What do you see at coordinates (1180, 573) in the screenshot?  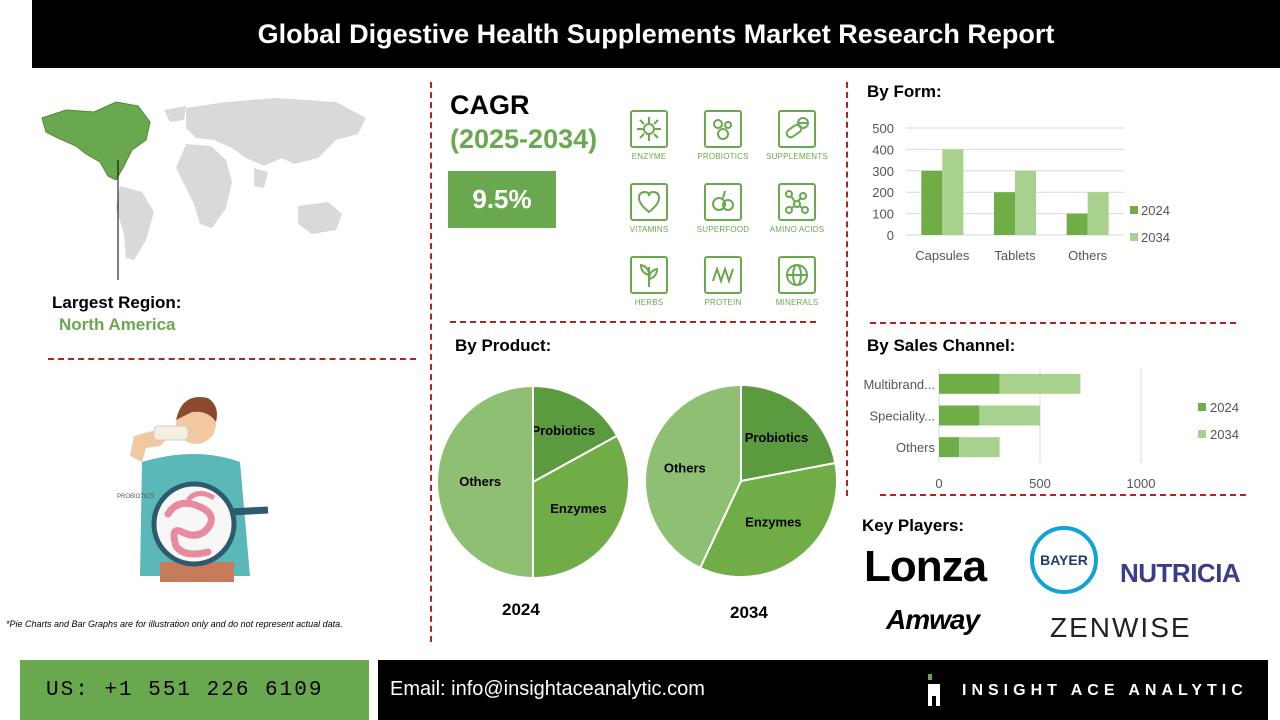 I see `nutricia-logo: NUTRICIA` at bounding box center [1180, 573].